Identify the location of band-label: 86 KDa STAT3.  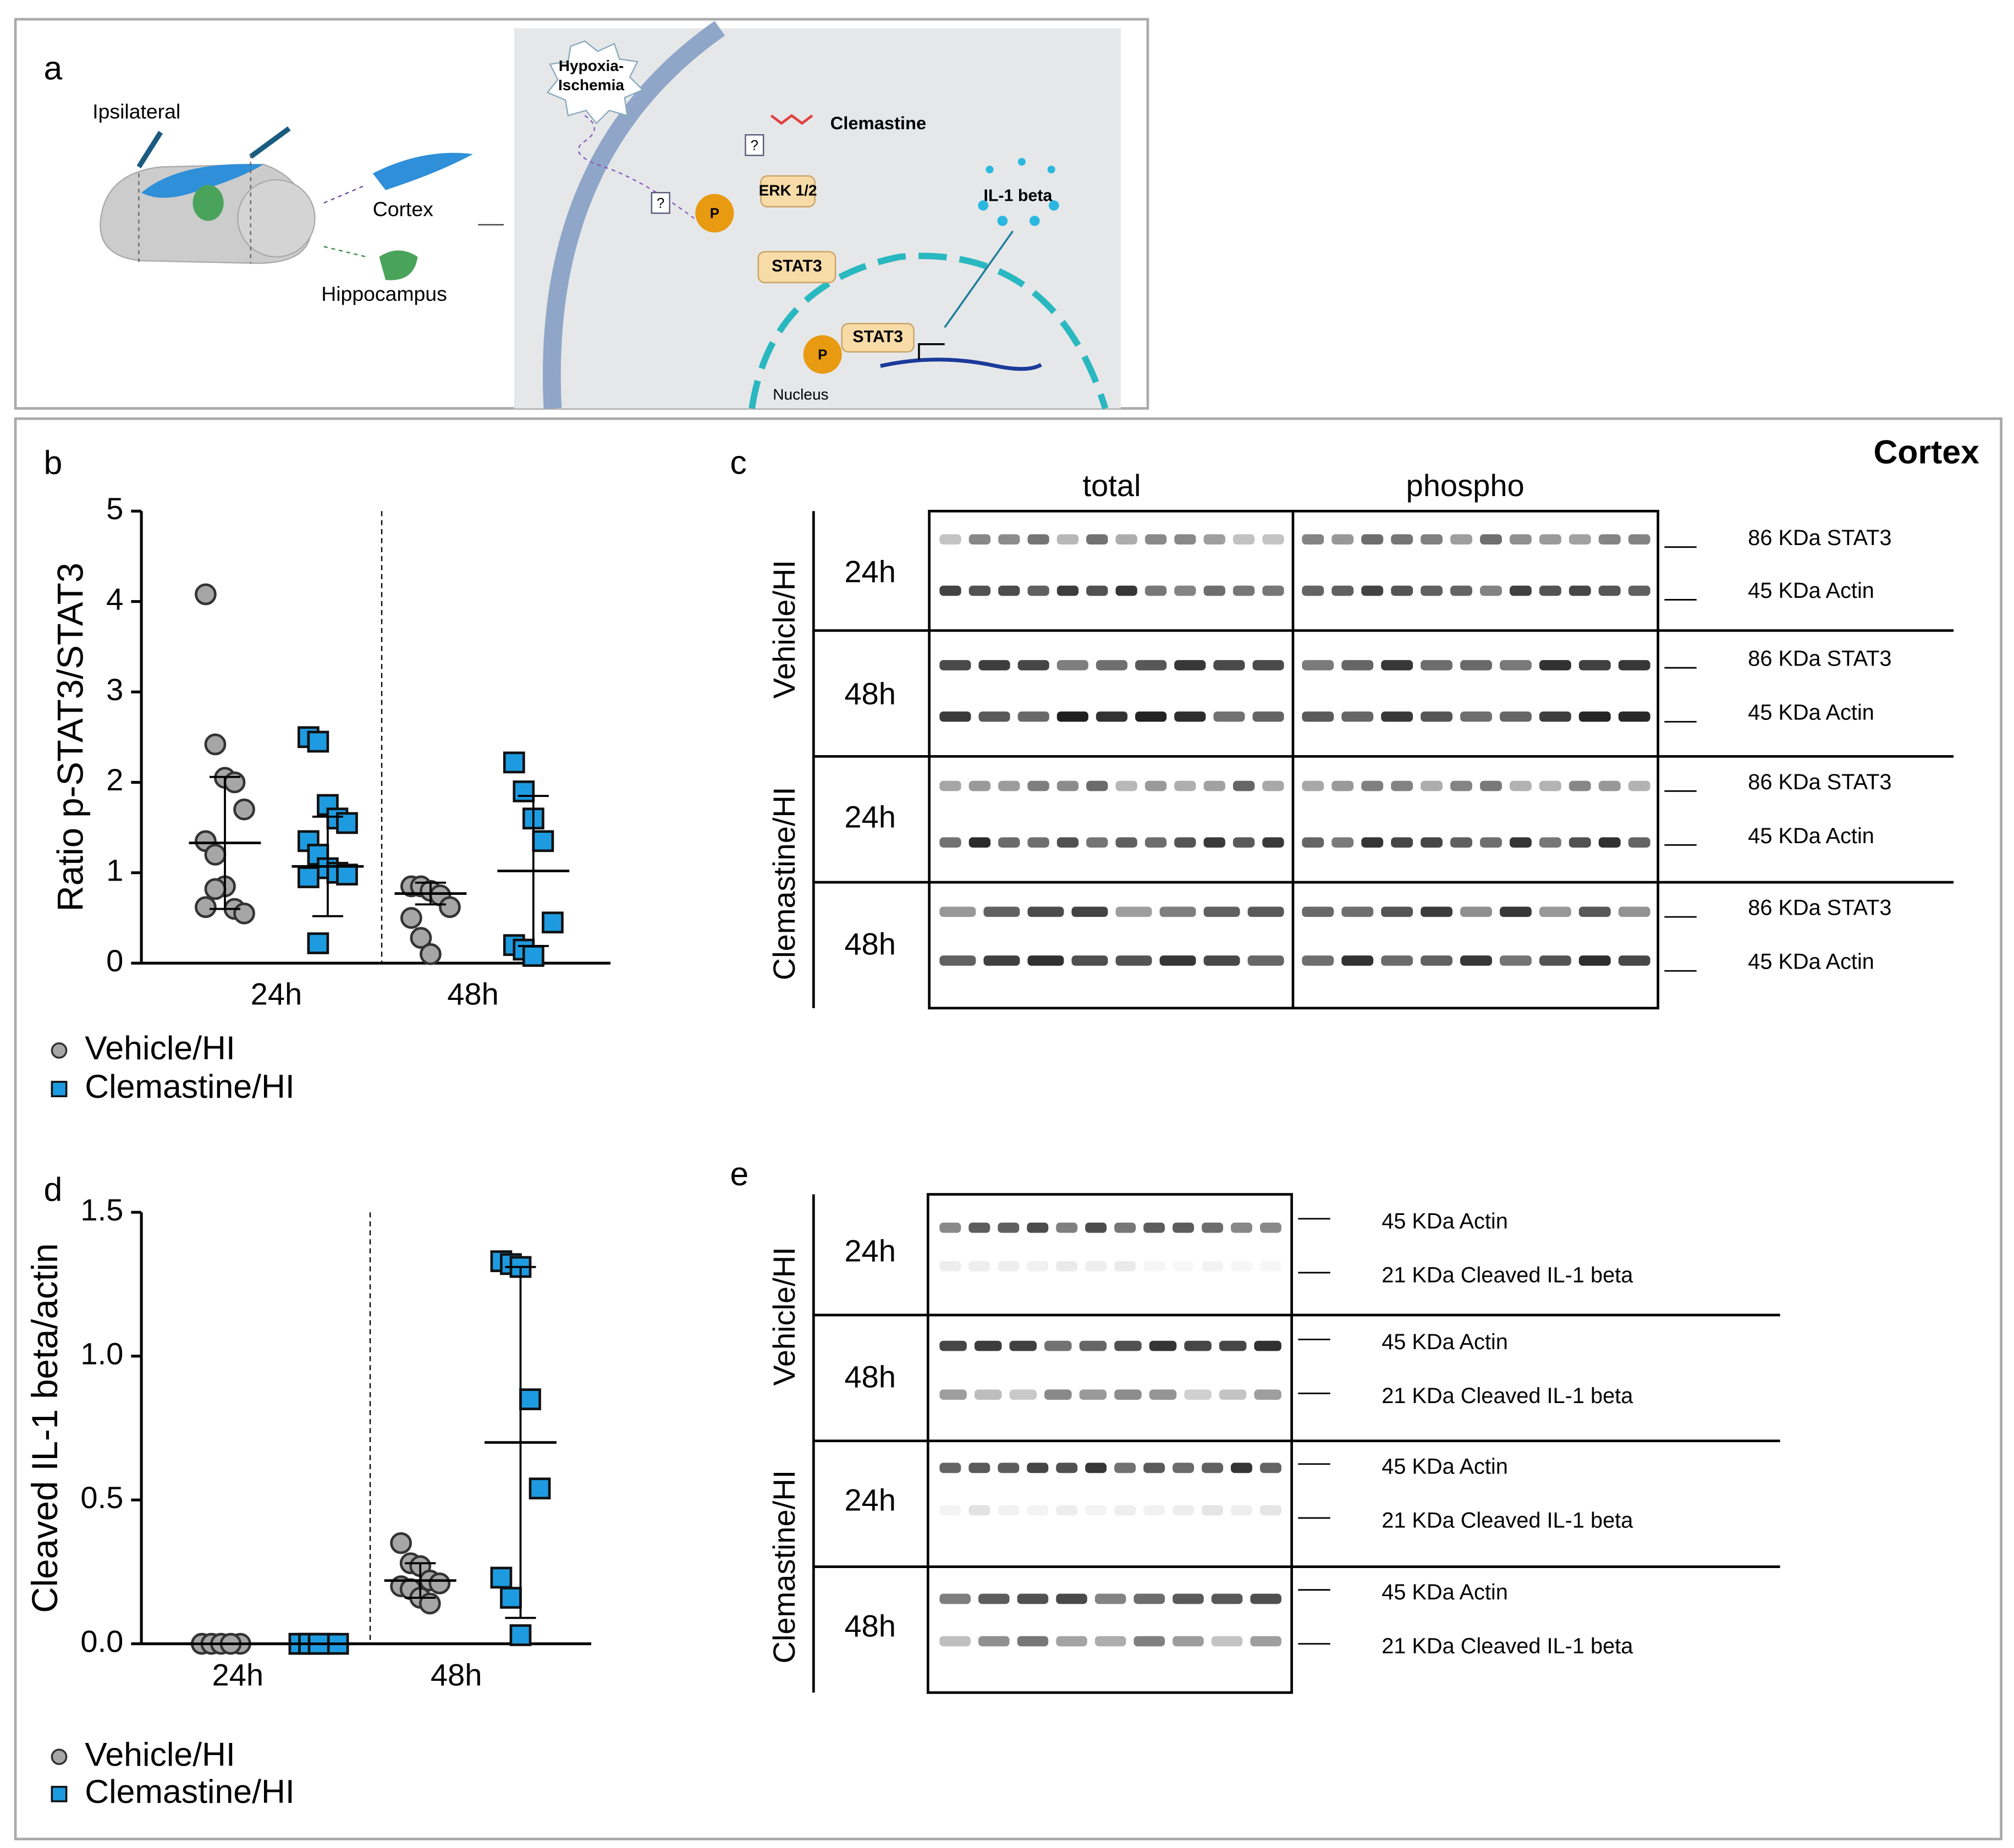
(1819, 659).